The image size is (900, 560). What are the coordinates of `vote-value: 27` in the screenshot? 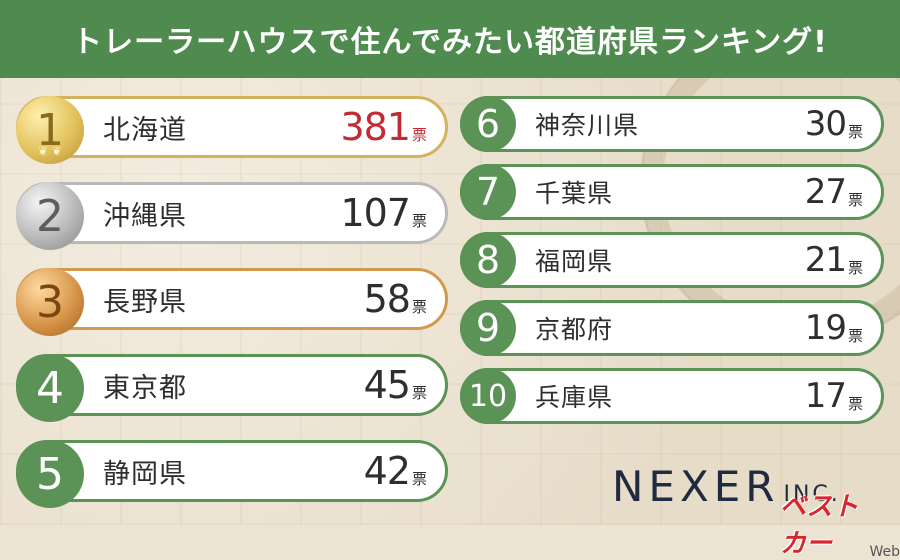 It's located at (825, 192).